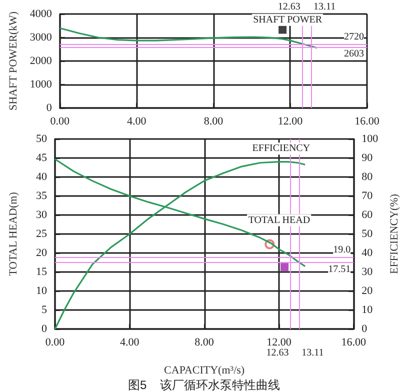 The height and width of the screenshot is (391, 408). Describe the element at coordinates (354, 37) in the screenshot. I see `ref-line-label: 2720` at that location.